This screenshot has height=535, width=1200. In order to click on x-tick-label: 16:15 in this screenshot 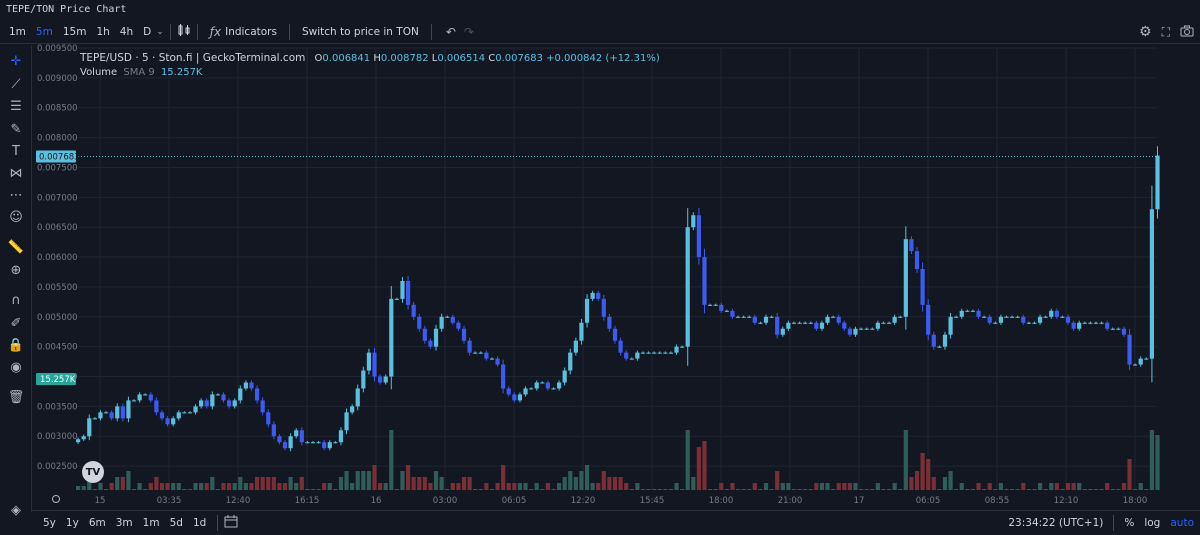, I will do `click(307, 501)`.